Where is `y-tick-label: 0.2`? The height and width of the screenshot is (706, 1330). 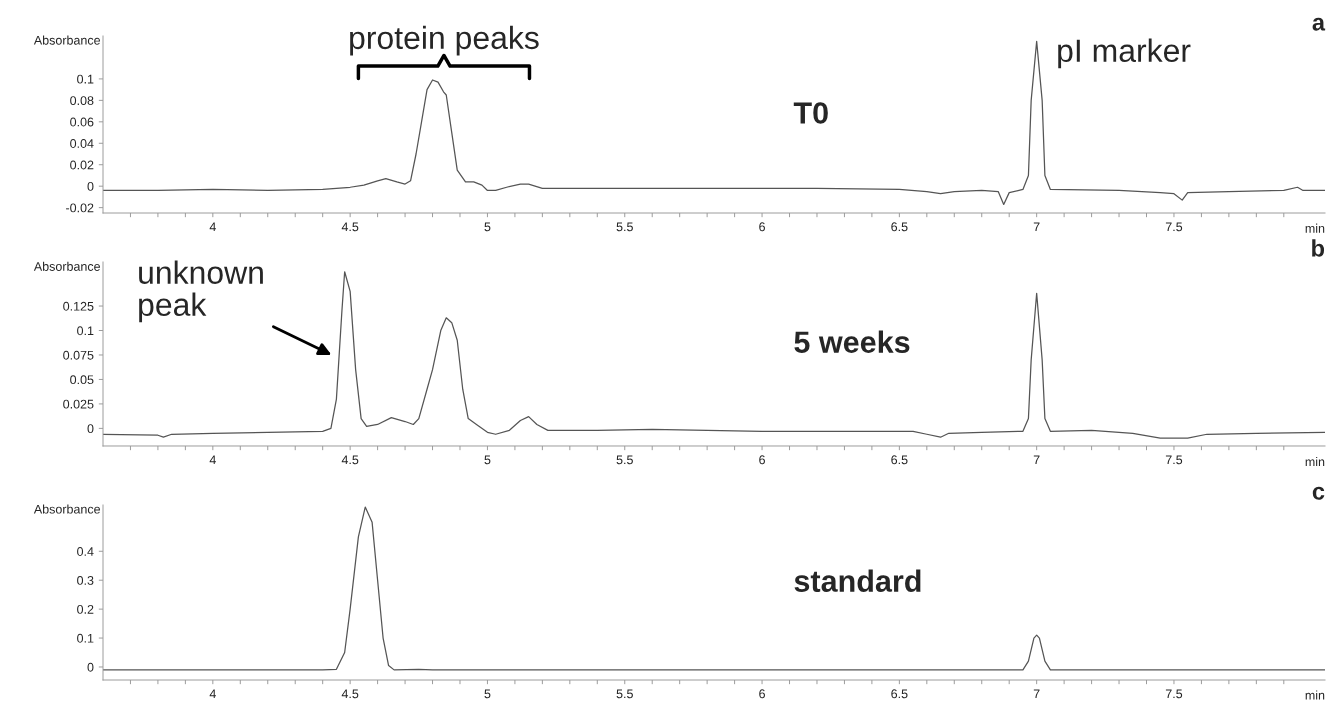 y-tick-label: 0.2 is located at coordinates (85, 609).